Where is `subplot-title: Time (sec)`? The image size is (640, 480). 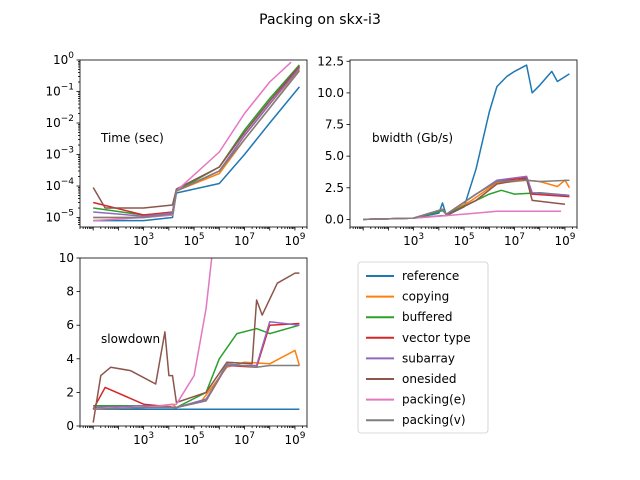 subplot-title: Time (sec) is located at coordinates (132, 138).